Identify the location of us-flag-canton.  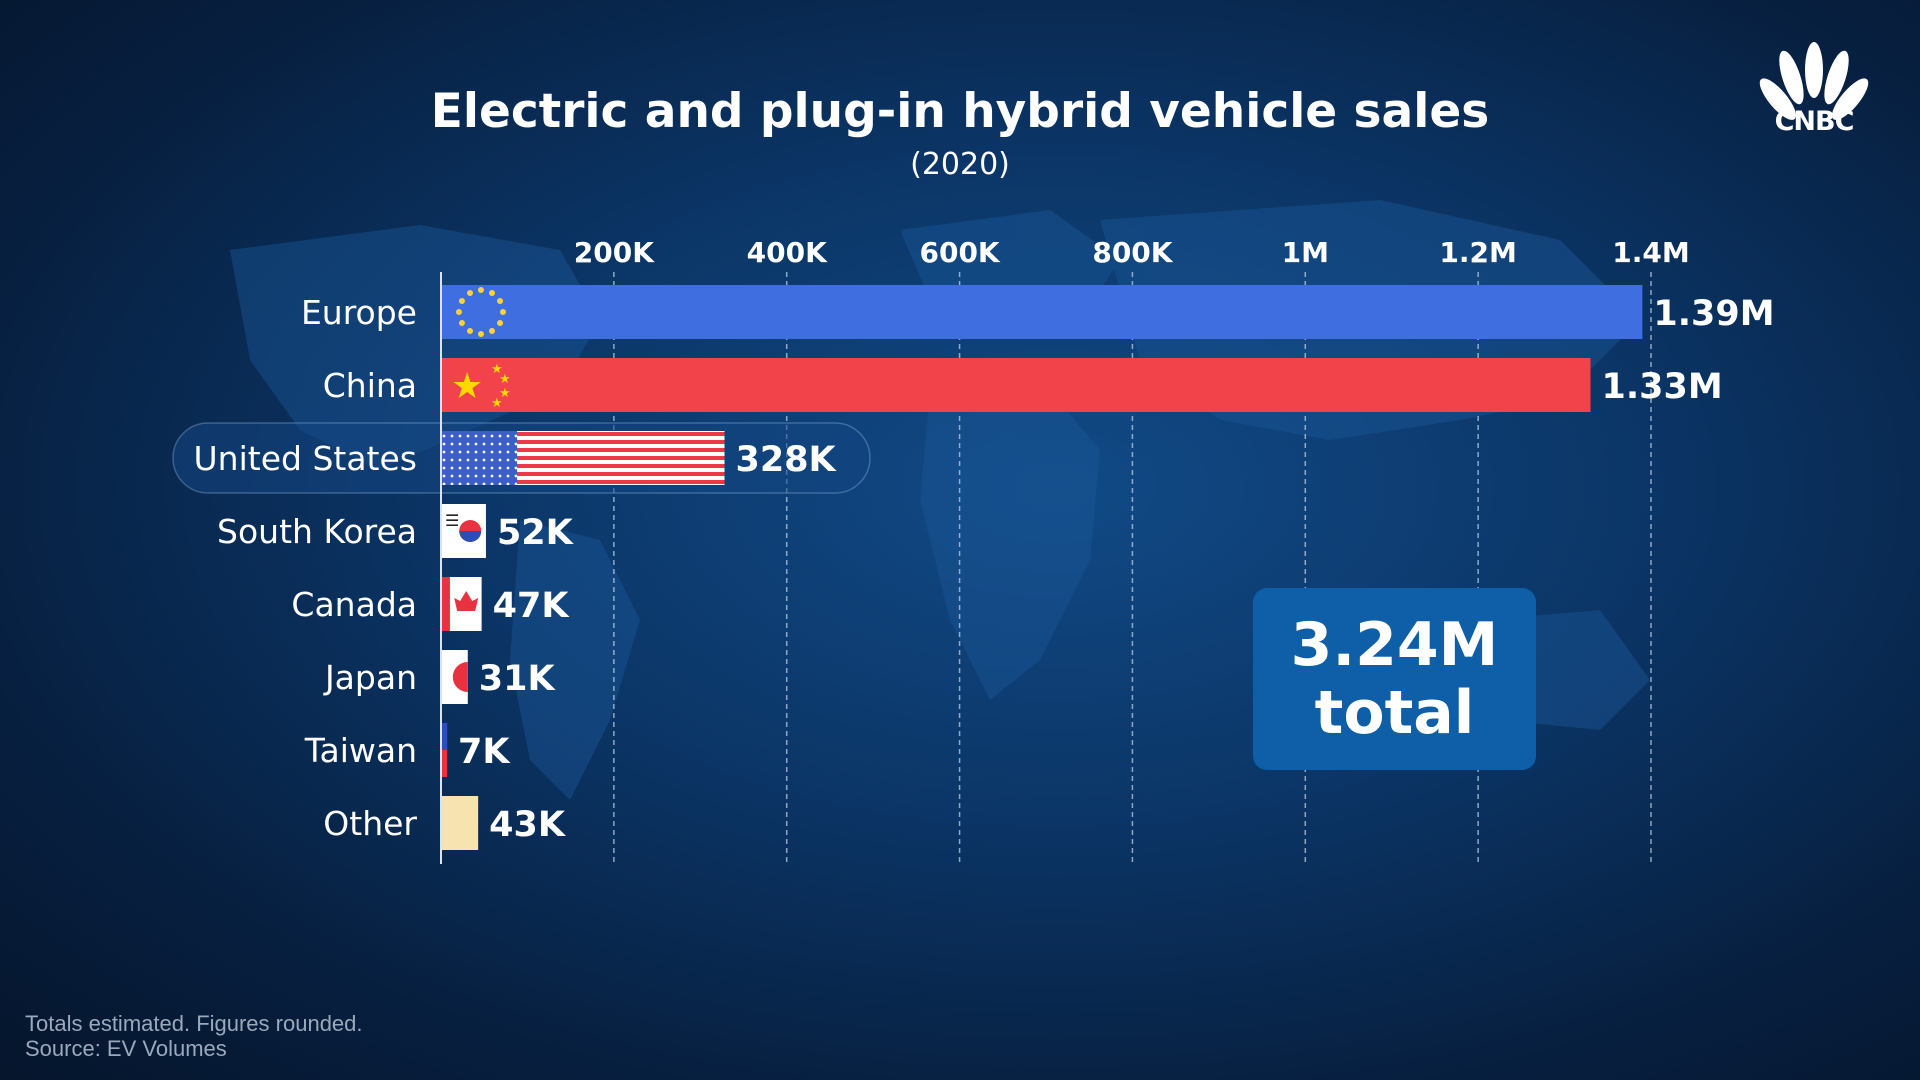
(479, 458).